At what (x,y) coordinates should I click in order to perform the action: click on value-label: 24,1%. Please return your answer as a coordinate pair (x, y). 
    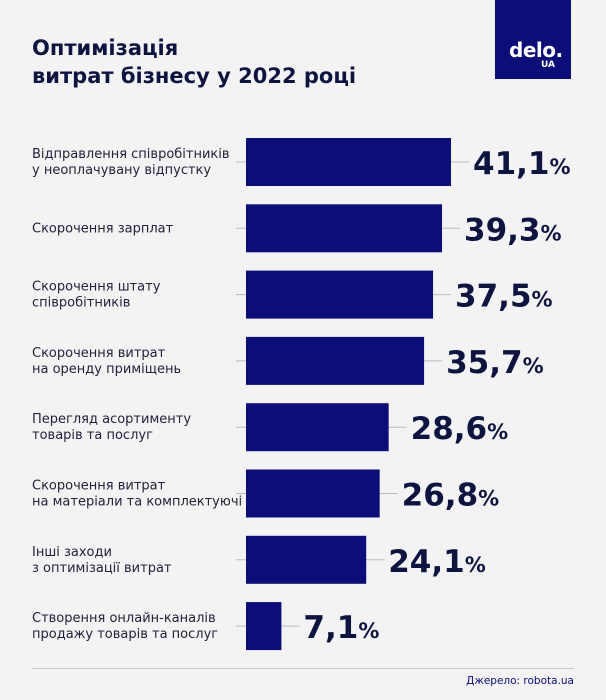
    Looking at the image, I should click on (437, 562).